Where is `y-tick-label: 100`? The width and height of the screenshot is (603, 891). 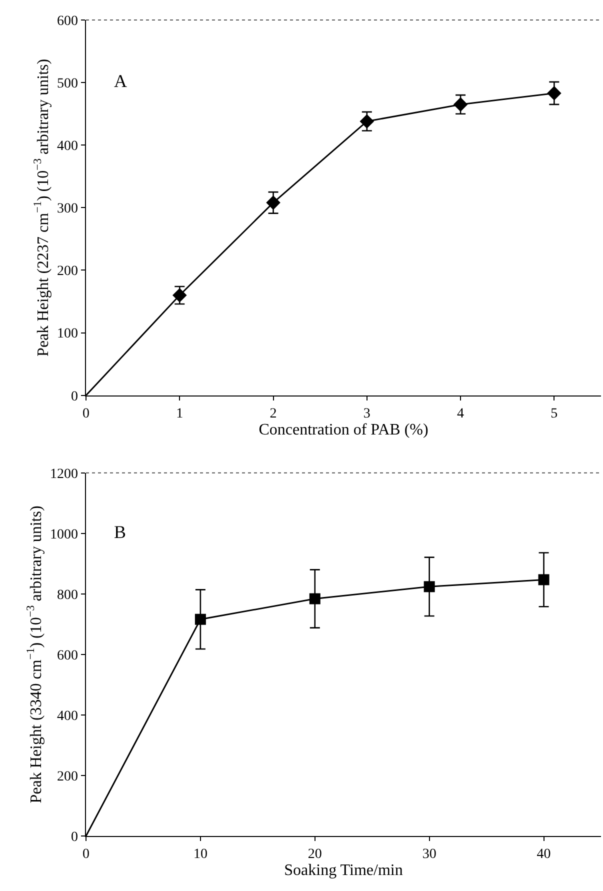 y-tick-label: 100 is located at coordinates (67, 334).